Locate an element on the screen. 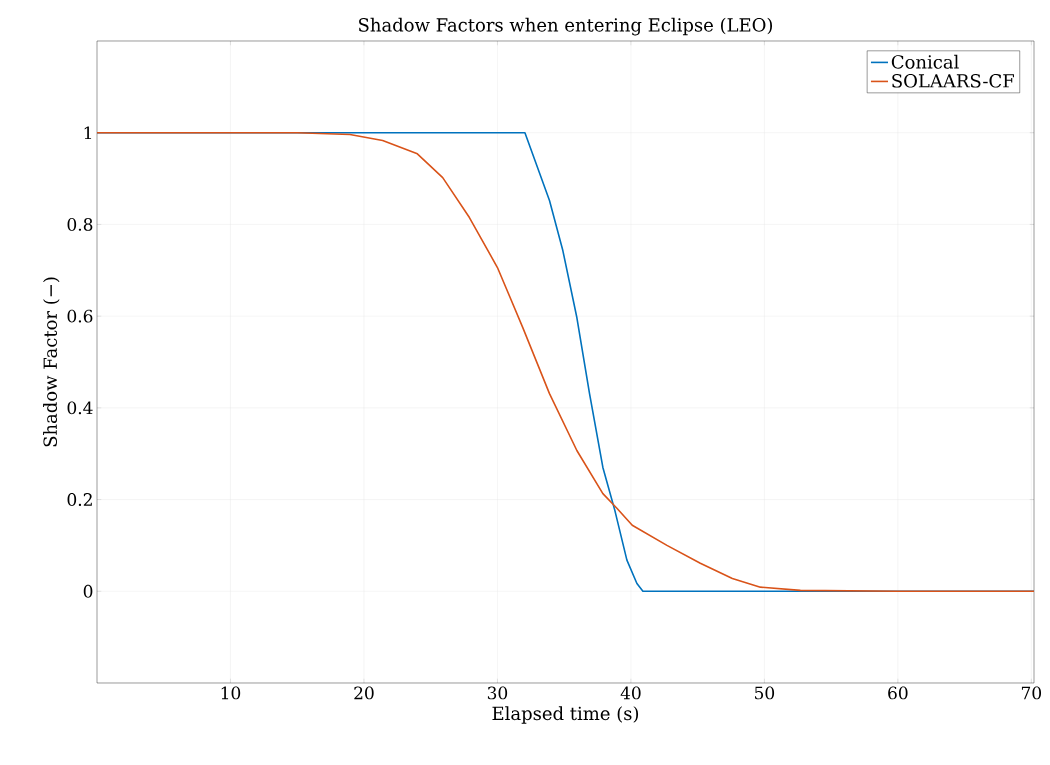 This screenshot has height=765, width=1050. y-axis-title: Shadow Factor (−) is located at coordinates (51, 362).